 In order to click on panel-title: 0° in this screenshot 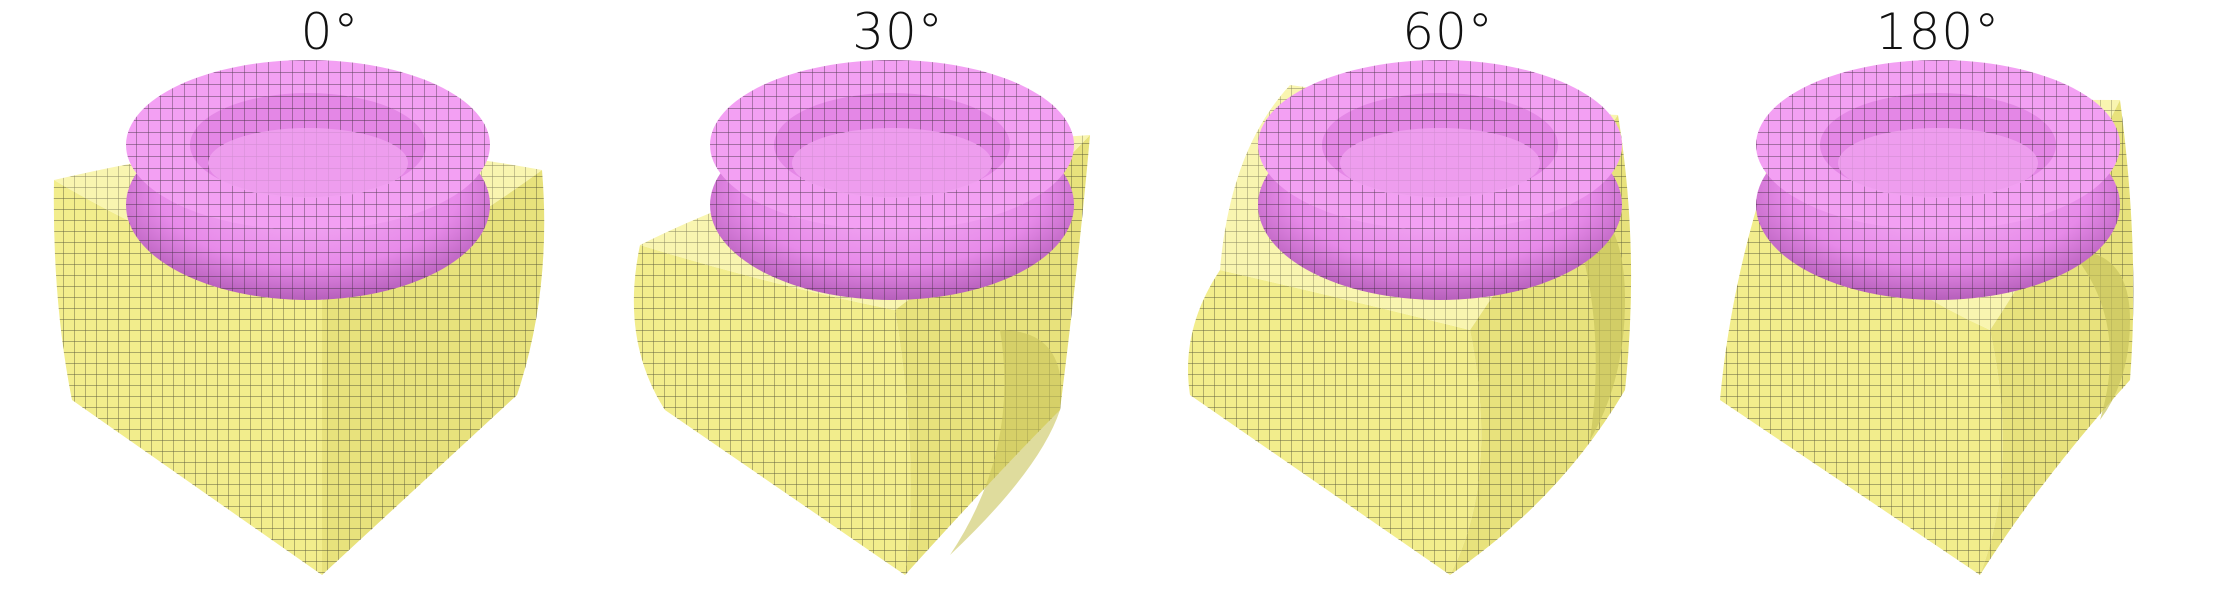, I will do `click(330, 32)`.